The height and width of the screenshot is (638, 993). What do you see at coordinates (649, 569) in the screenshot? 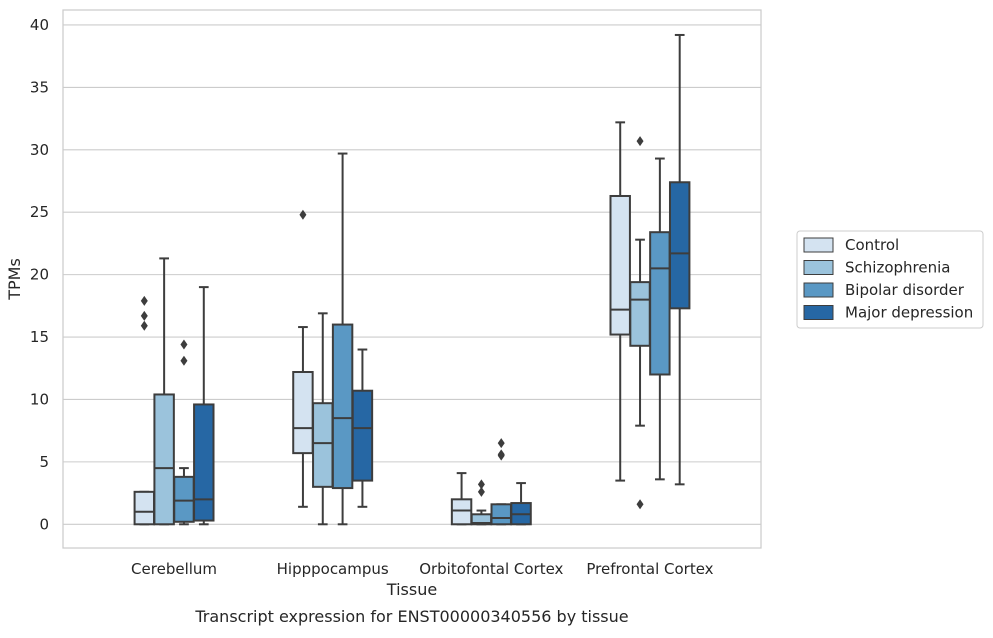
I see `x-tick-label: Prefrontal Cortex` at bounding box center [649, 569].